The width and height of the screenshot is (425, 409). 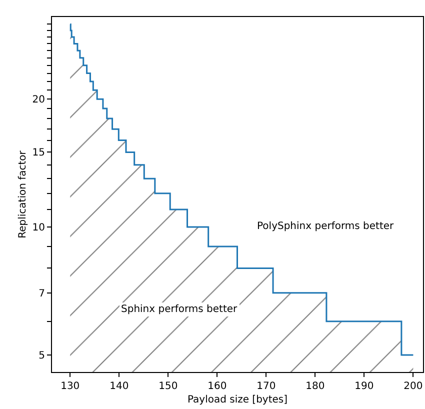 I want to click on annotation: PolySphinx performs better, so click(x=326, y=226).